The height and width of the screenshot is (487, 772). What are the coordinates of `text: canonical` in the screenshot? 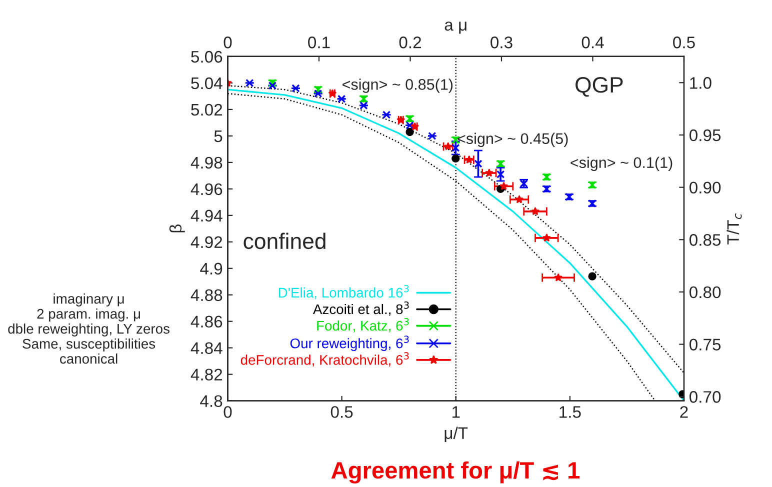 It's located at (89, 359).